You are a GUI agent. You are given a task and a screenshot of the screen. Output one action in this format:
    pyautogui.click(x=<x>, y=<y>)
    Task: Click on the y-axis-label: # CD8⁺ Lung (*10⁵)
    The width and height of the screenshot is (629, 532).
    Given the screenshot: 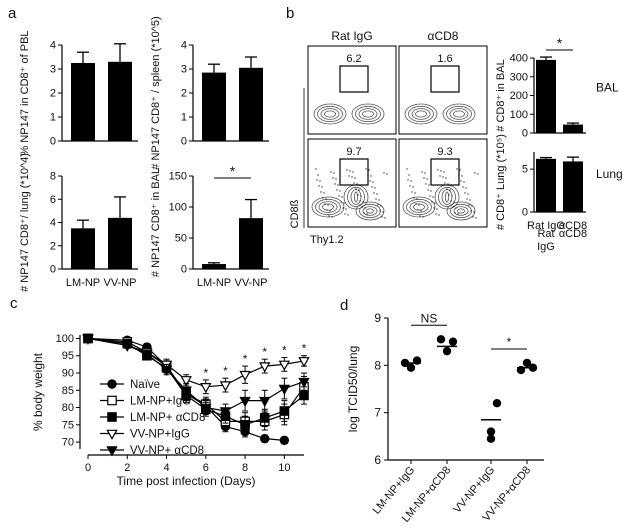 What is the action you would take?
    pyautogui.click(x=501, y=182)
    